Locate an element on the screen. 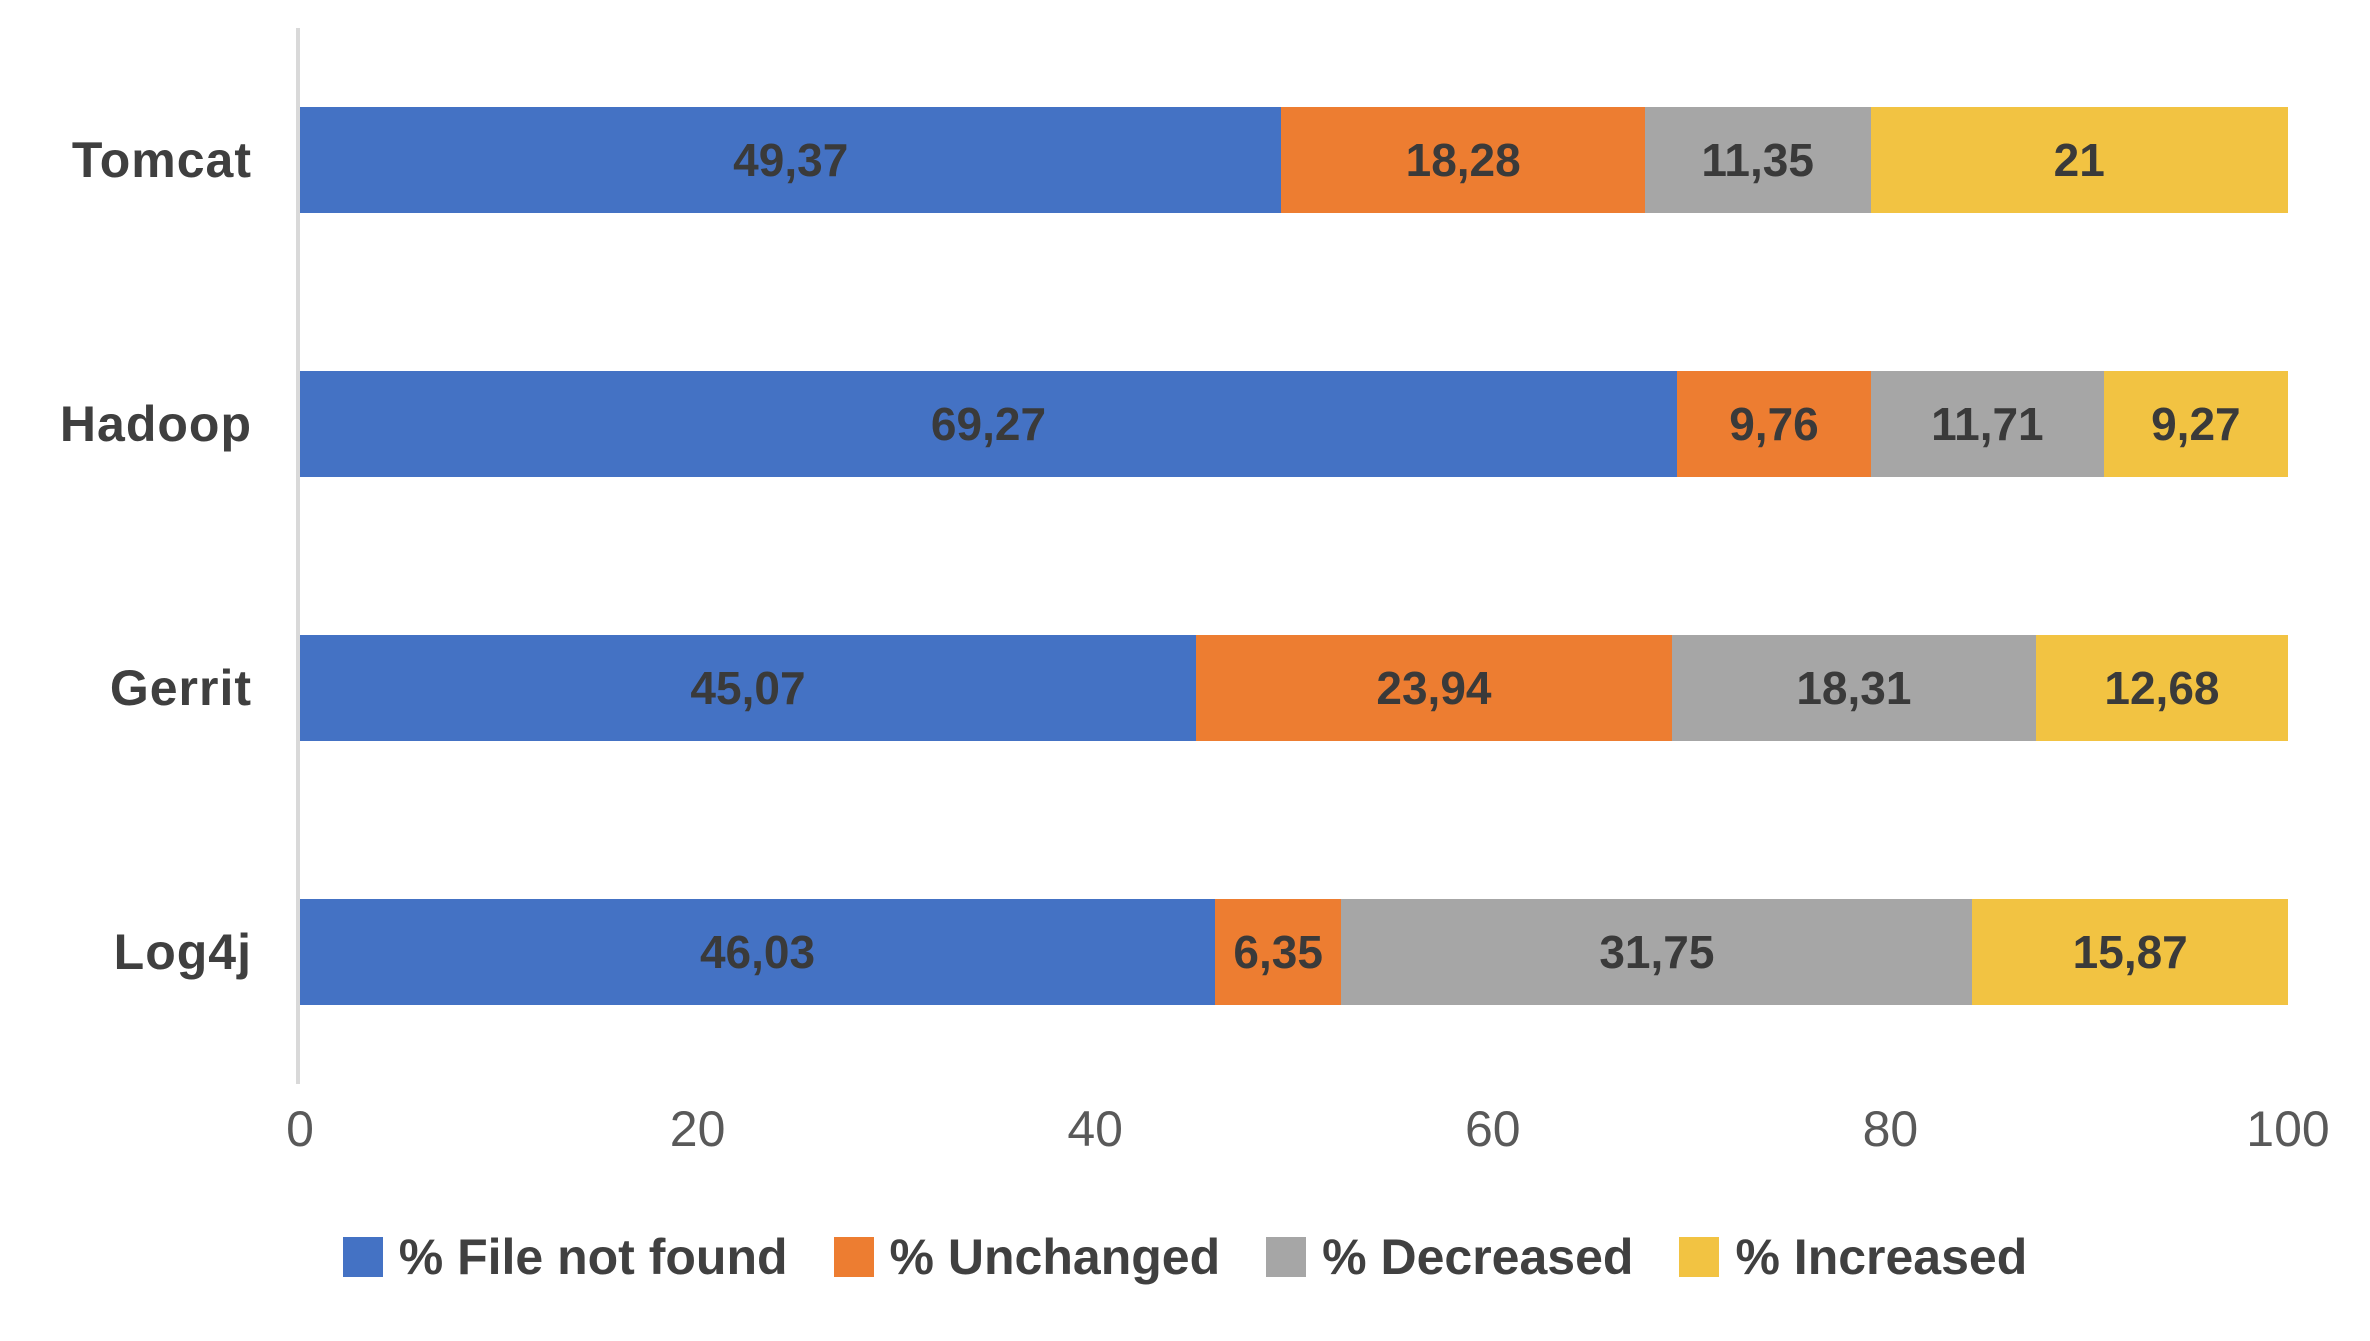 This screenshot has height=1341, width=2370. bar-segment: 15,87 is located at coordinates (2130, 952).